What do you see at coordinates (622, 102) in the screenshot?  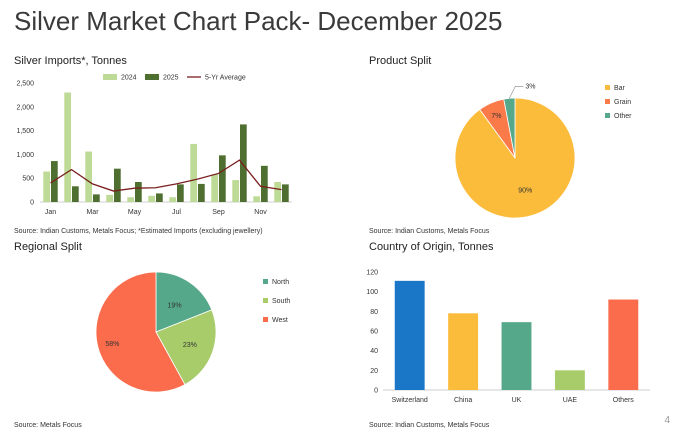 I see `legend-label-grain: Grain` at bounding box center [622, 102].